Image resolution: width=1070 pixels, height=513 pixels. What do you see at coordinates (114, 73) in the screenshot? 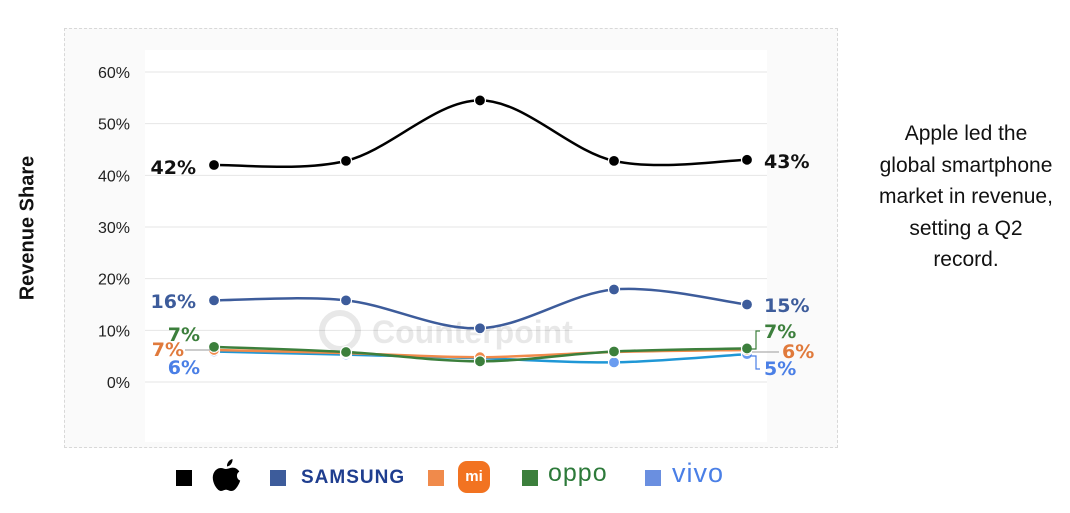
I see `y-tick-label: 60%` at bounding box center [114, 73].